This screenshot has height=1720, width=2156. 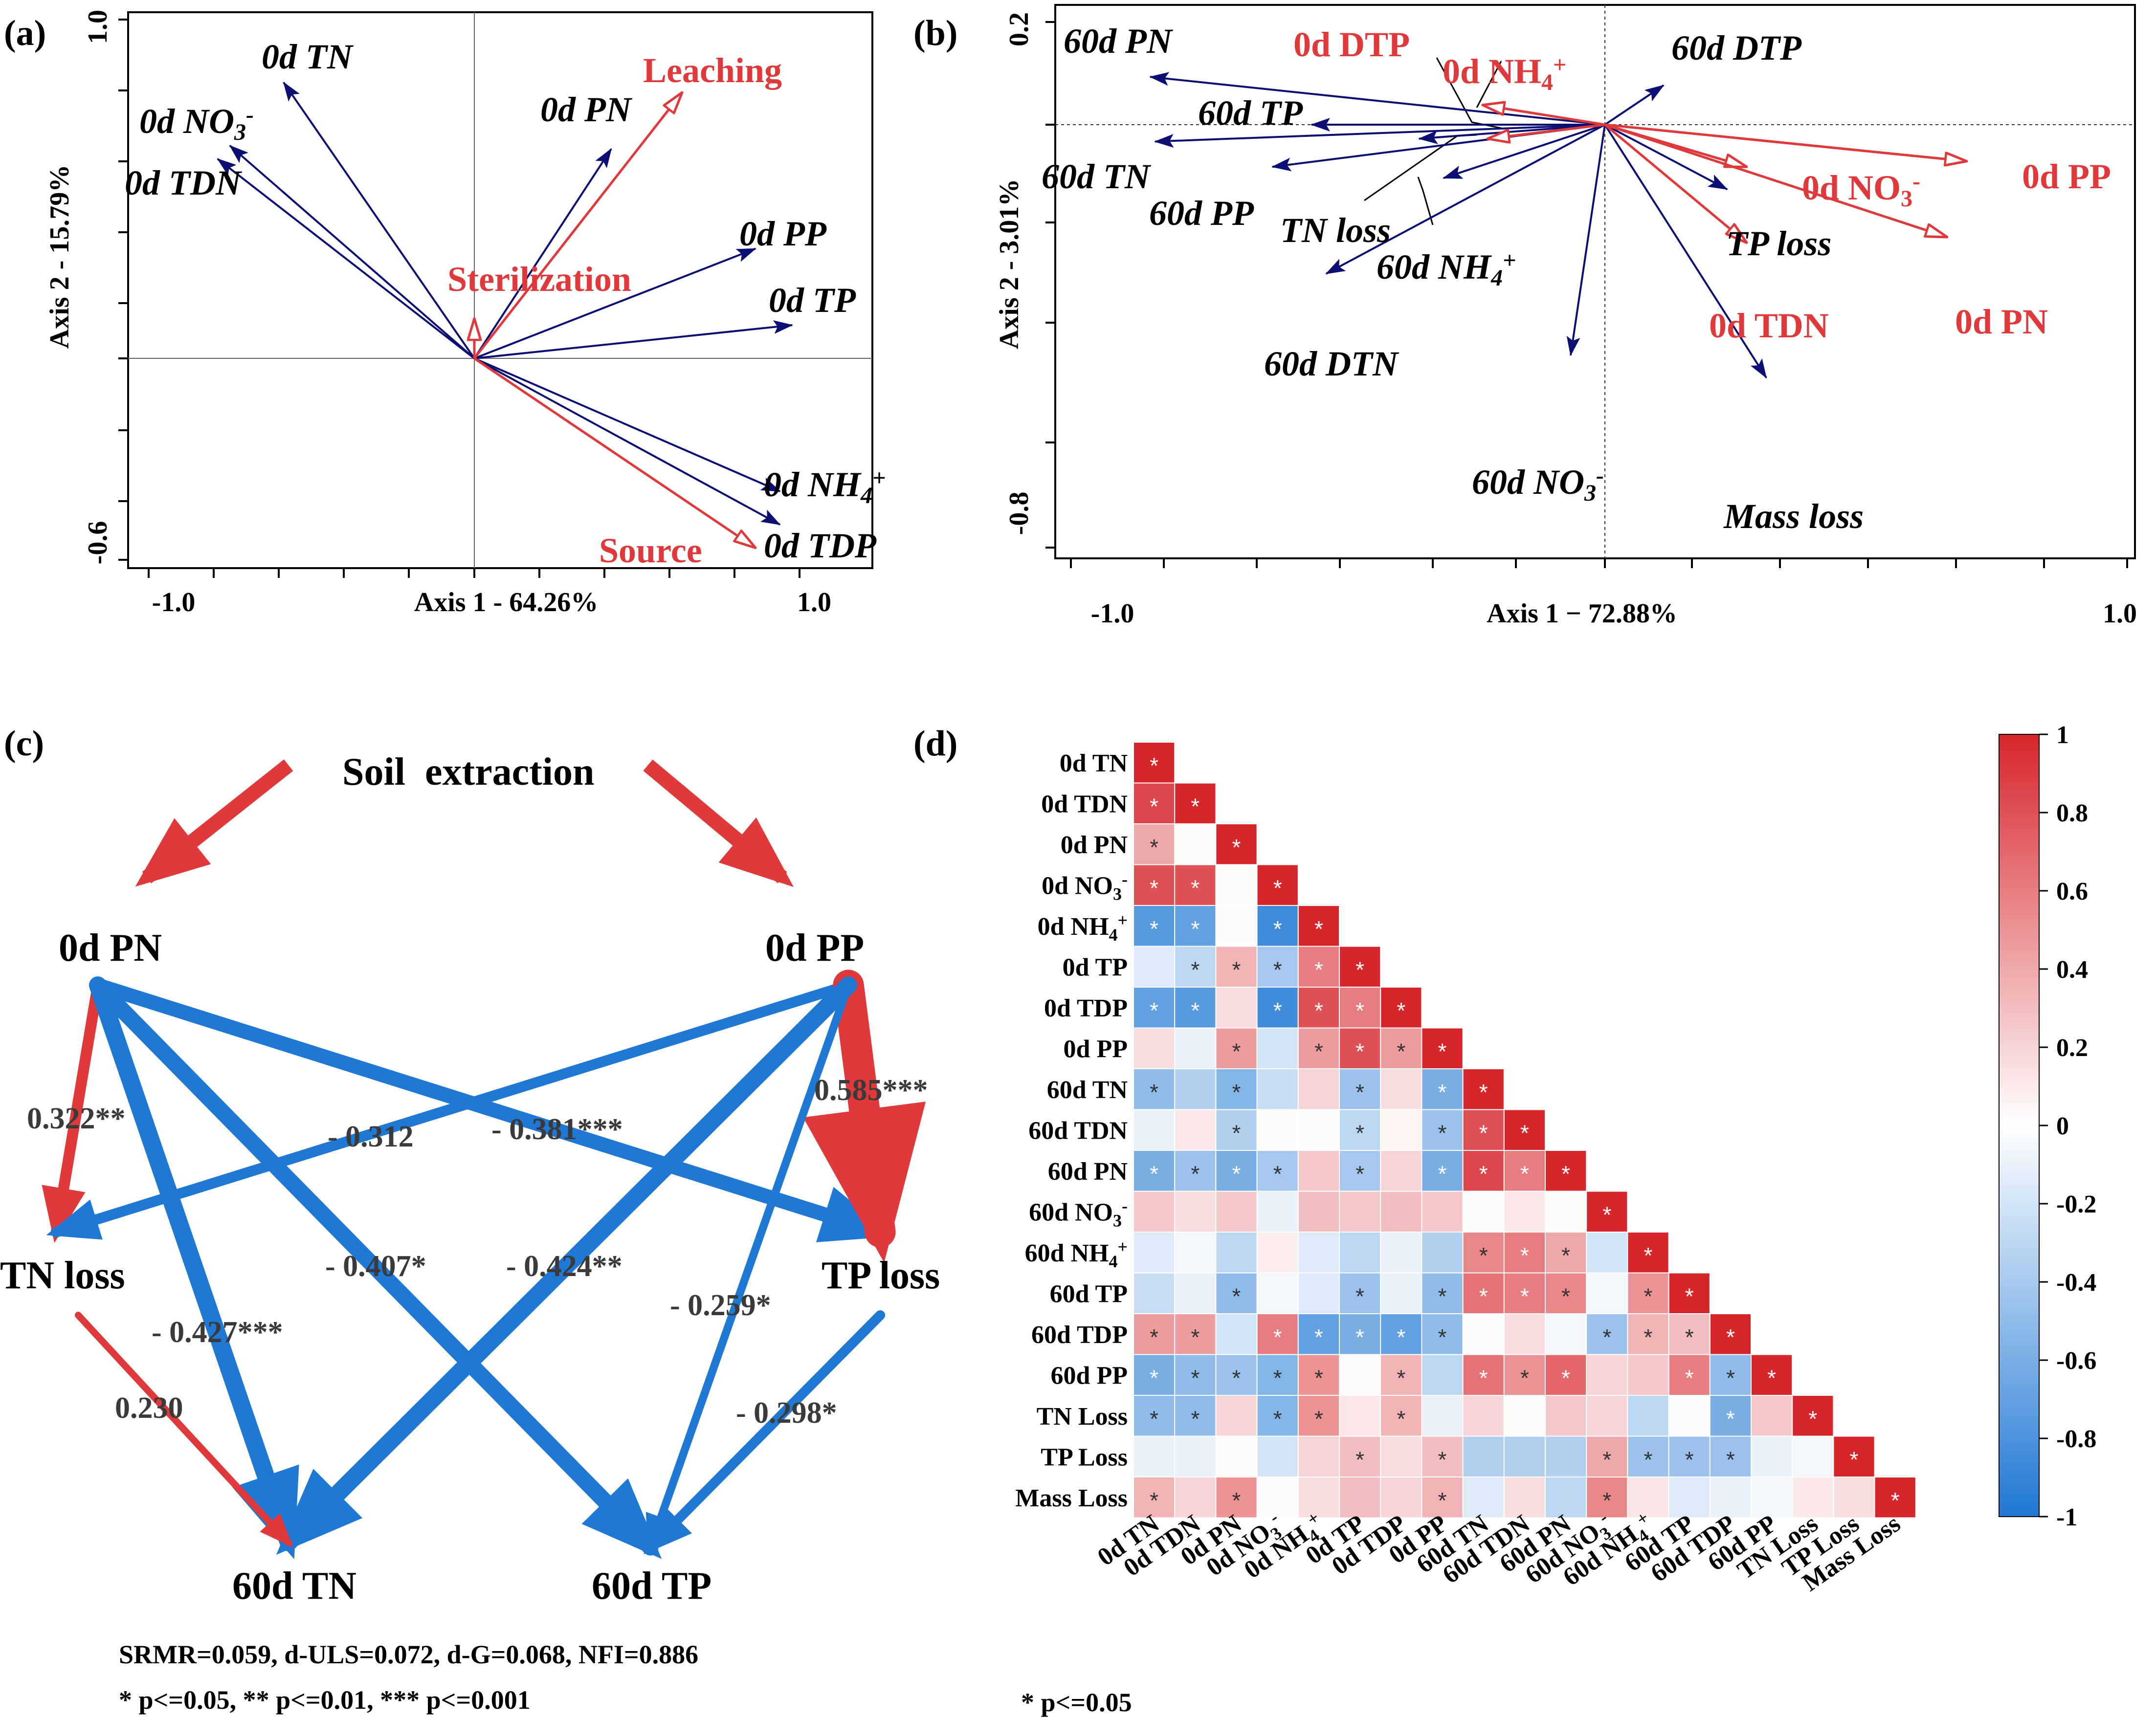 I want to click on path-pn-tpl, so click(x=492, y=1110).